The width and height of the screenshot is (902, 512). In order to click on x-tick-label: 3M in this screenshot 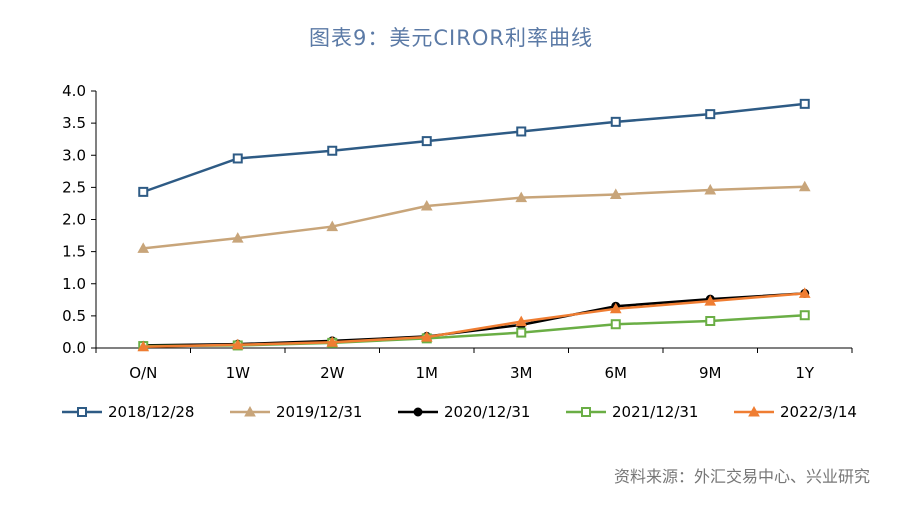, I will do `click(521, 373)`.